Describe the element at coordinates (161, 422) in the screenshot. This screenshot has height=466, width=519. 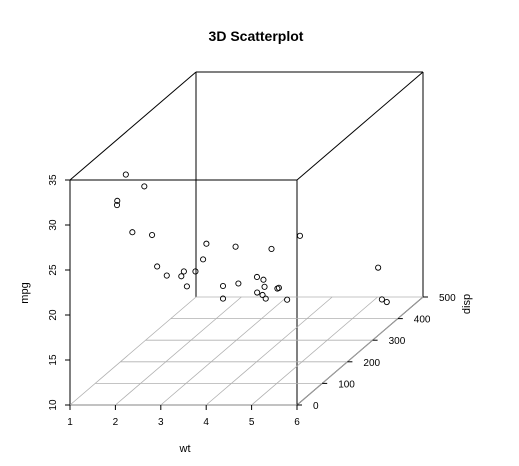
I see `x-tick-label: 3` at that location.